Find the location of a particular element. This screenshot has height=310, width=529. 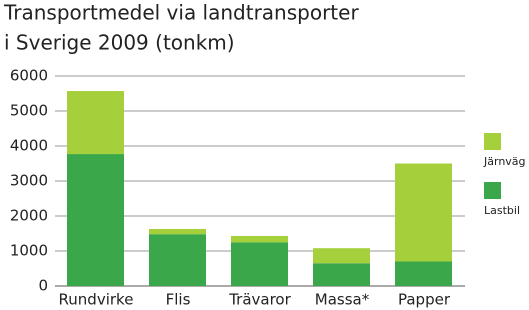

x-tick-label: Massa* is located at coordinates (342, 300).